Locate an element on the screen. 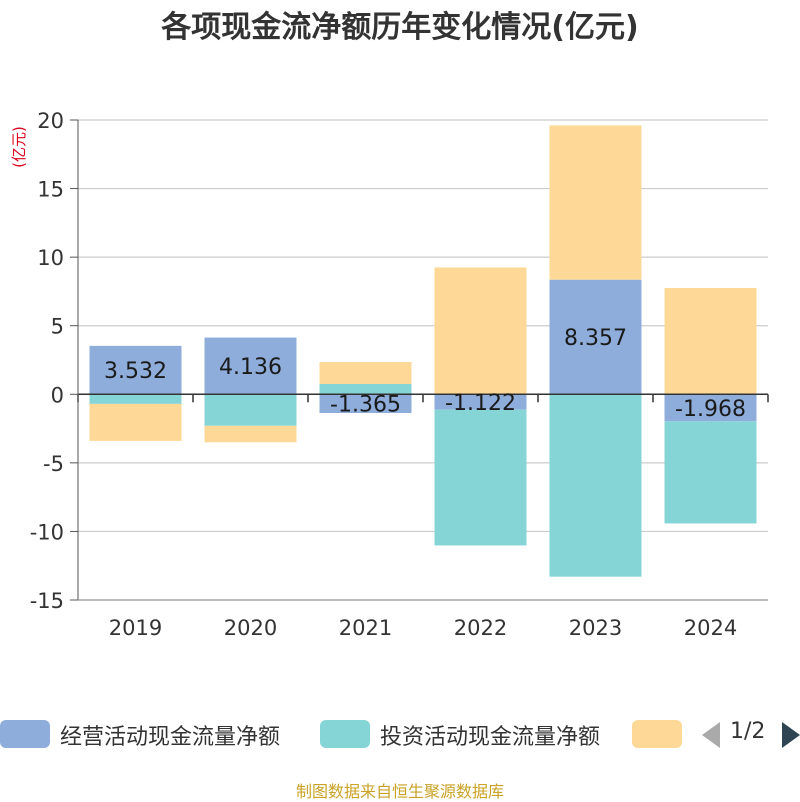 The width and height of the screenshot is (800, 802). y-unit-label: (亿元) is located at coordinates (19, 147).